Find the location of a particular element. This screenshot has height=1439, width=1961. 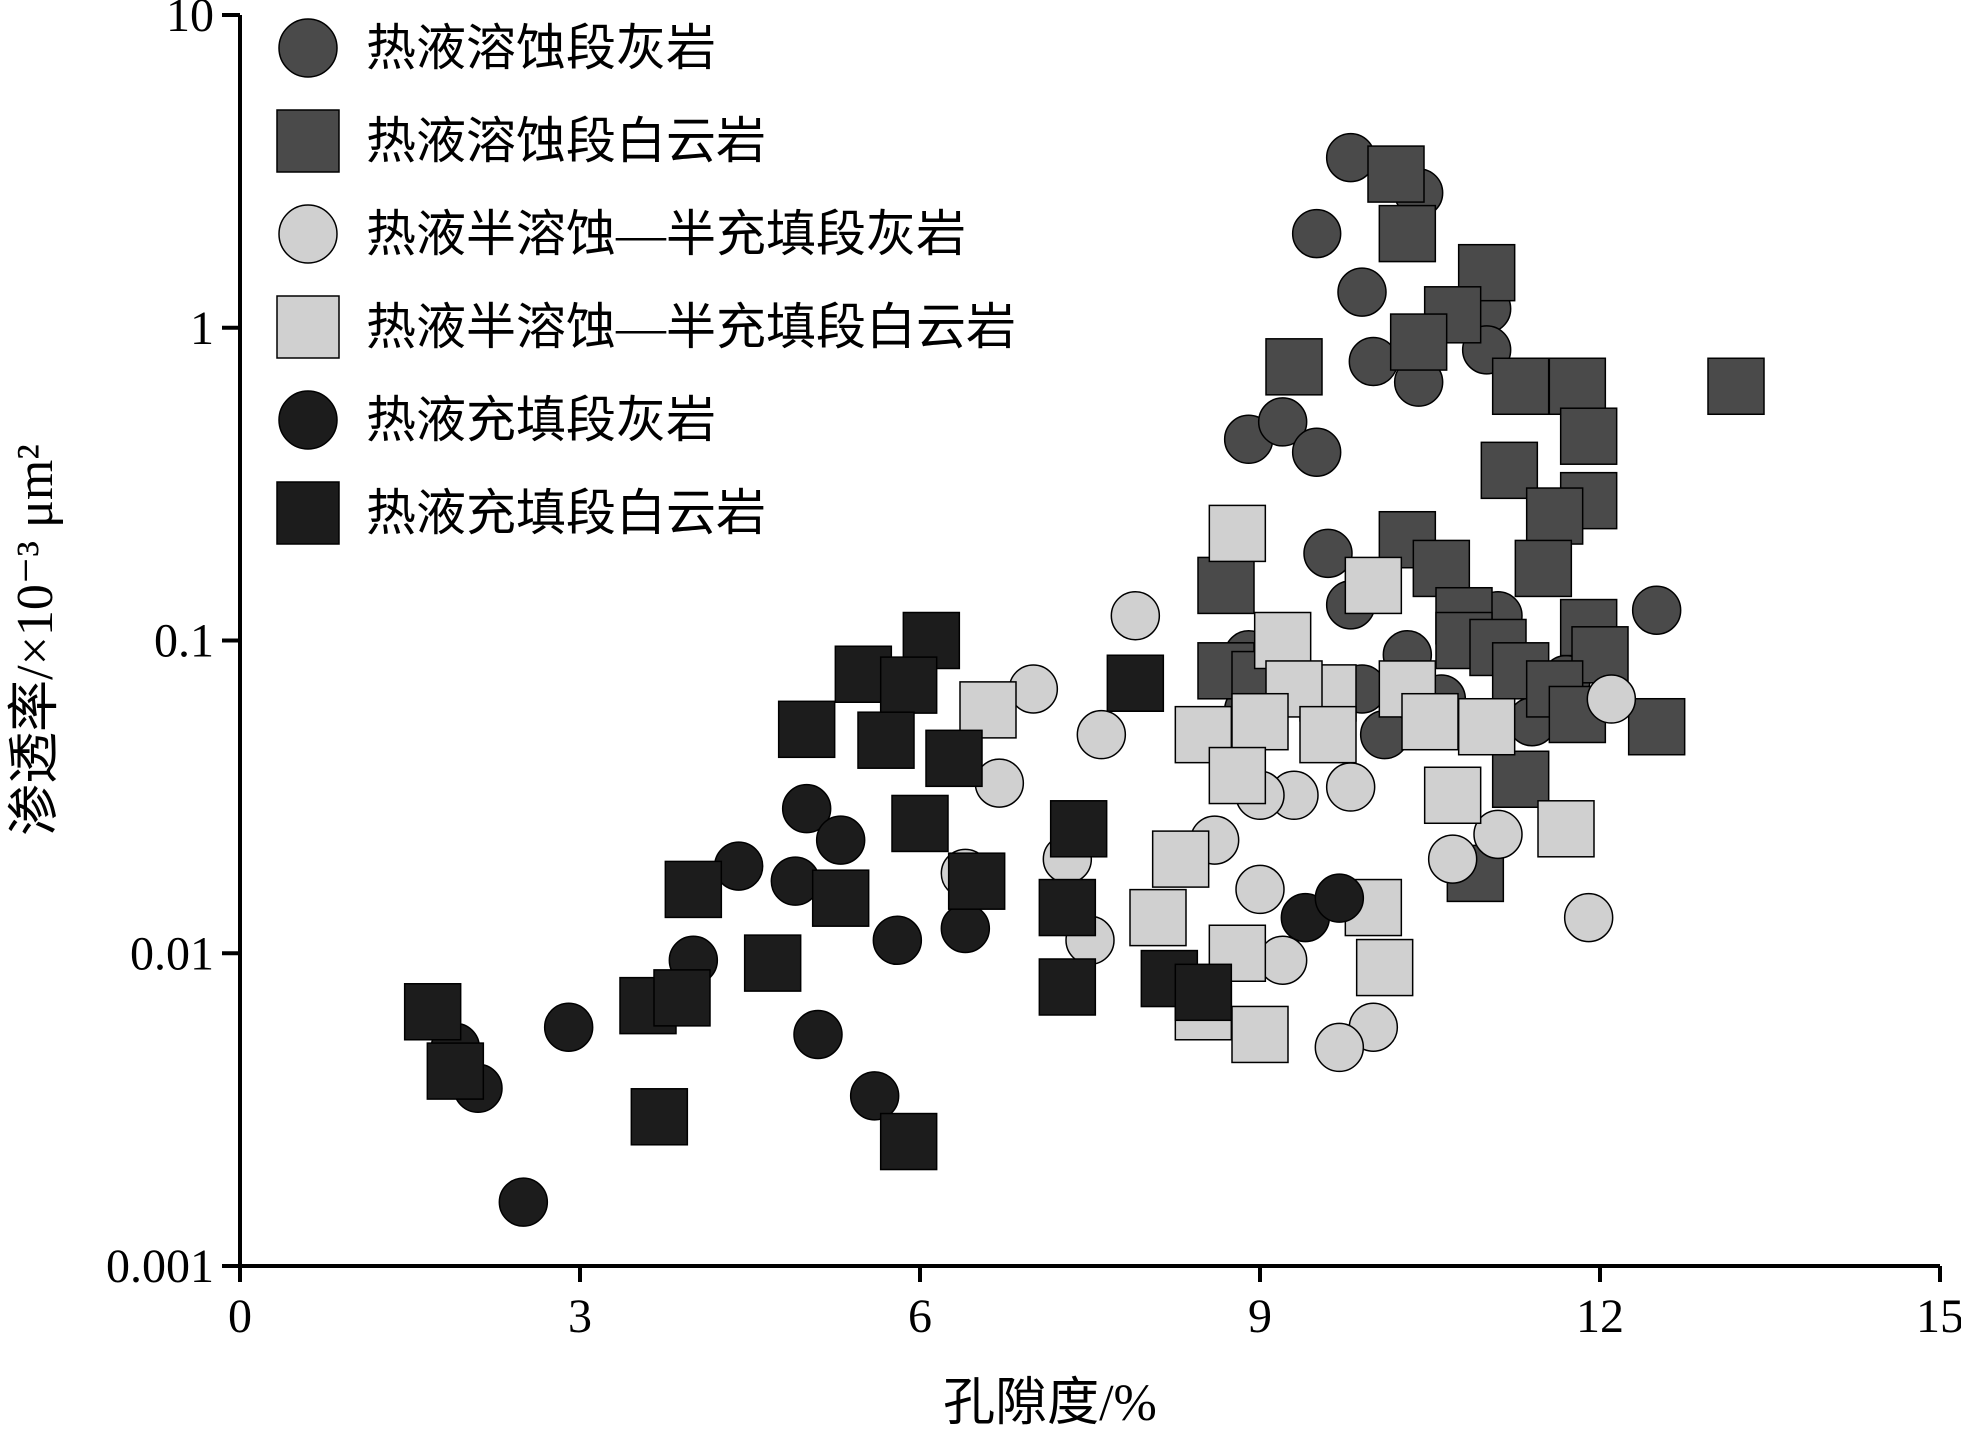

x-tick-label: 9 is located at coordinates (1260, 1316).